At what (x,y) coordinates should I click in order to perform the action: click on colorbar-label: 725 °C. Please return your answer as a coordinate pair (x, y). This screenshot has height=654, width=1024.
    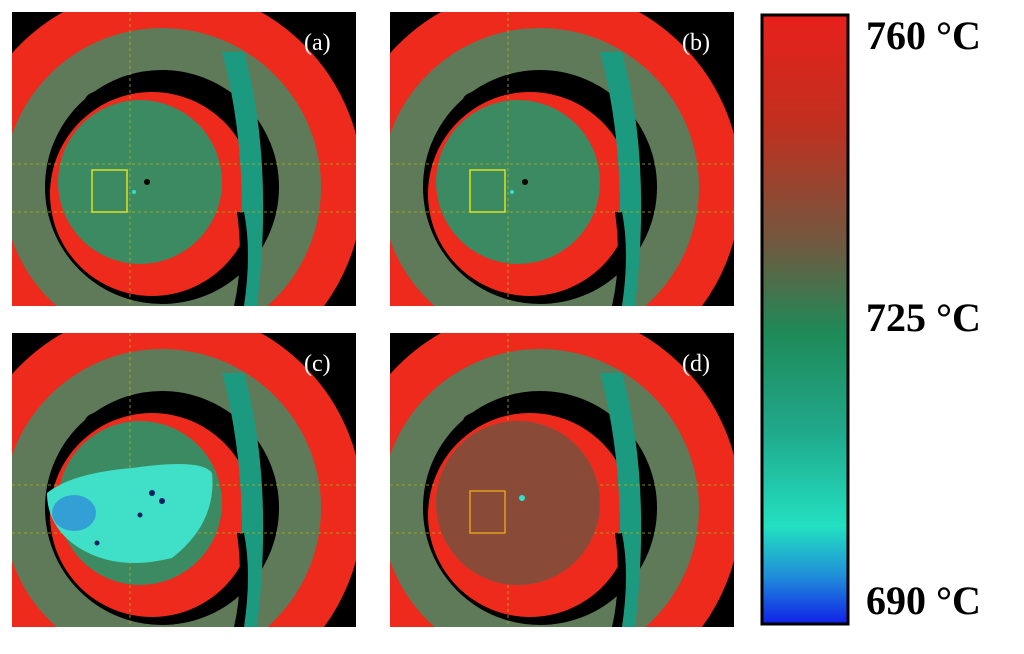
    Looking at the image, I should click on (923, 317).